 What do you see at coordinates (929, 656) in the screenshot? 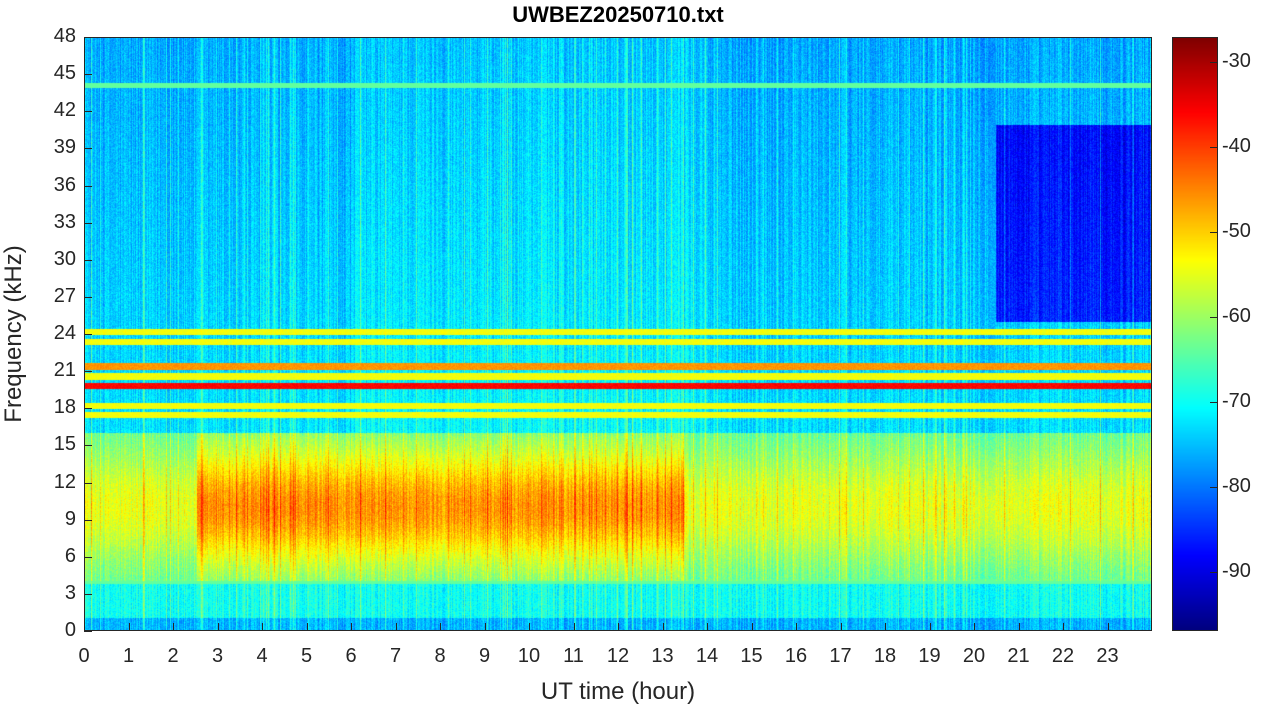
I see `x-tick-label: 19` at bounding box center [929, 656].